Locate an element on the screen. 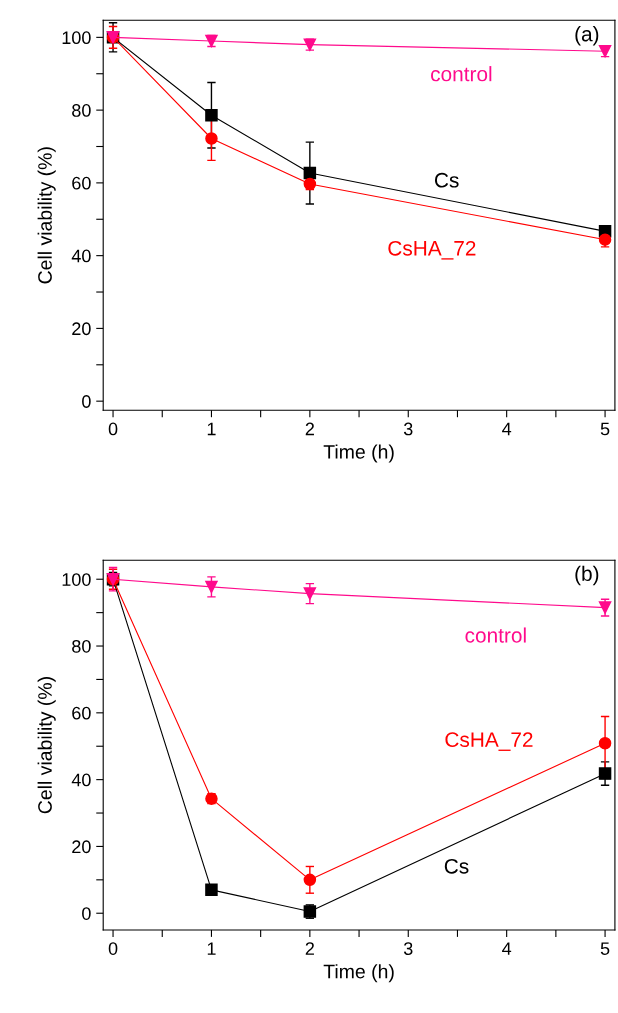 This screenshot has height=1013, width=618. annotation: (a) is located at coordinates (587, 36).